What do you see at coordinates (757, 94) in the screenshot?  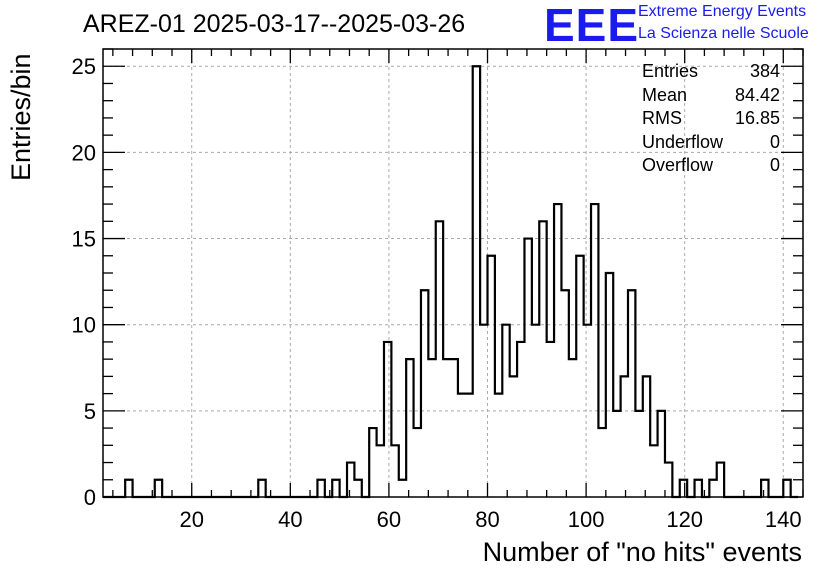 I see `stats-value: 84.42` at bounding box center [757, 94].